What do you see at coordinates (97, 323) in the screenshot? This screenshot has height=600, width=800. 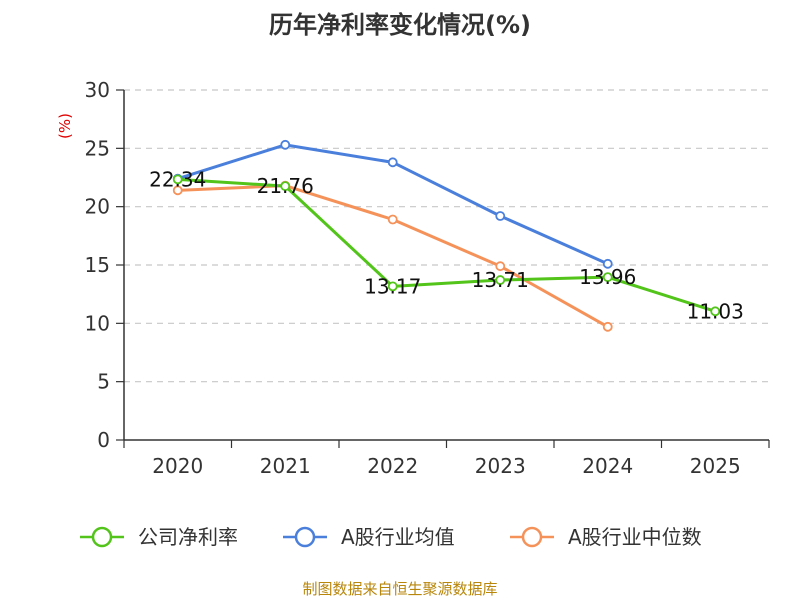 I see `y-tick-label: 10` at bounding box center [97, 323].